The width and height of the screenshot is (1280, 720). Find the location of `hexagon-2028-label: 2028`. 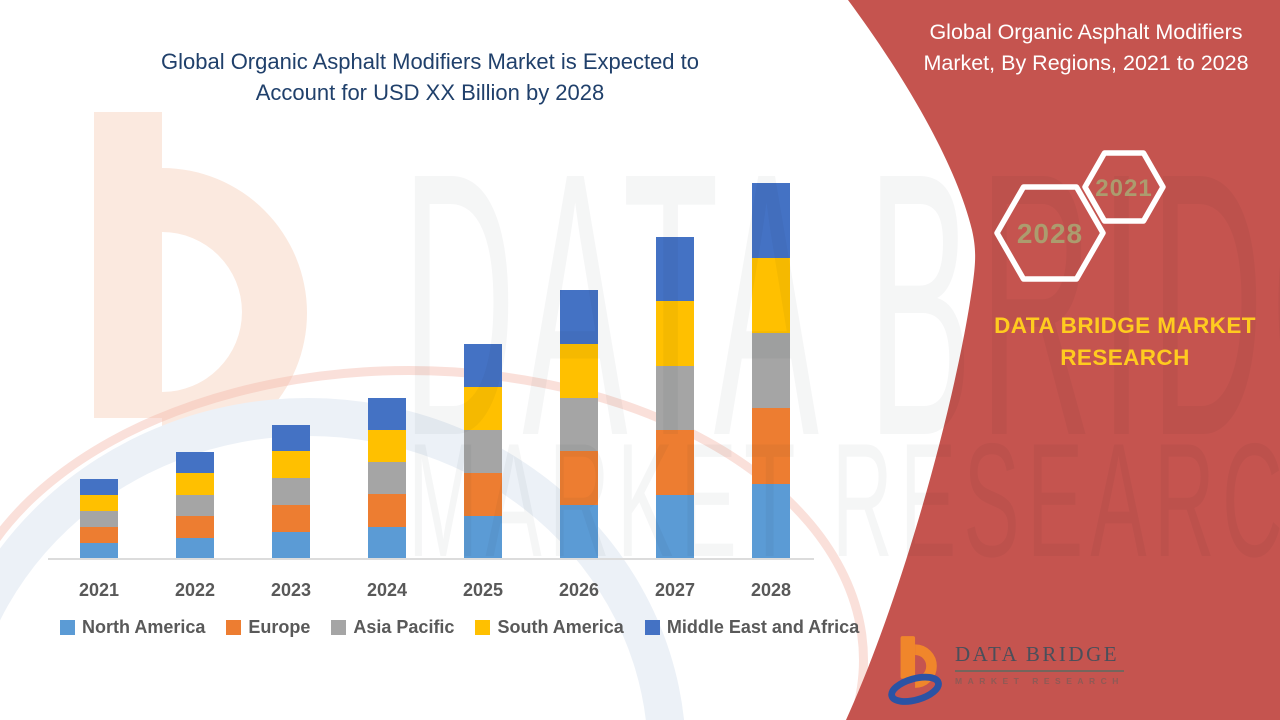

hexagon-2028-label: 2028 is located at coordinates (1050, 233).